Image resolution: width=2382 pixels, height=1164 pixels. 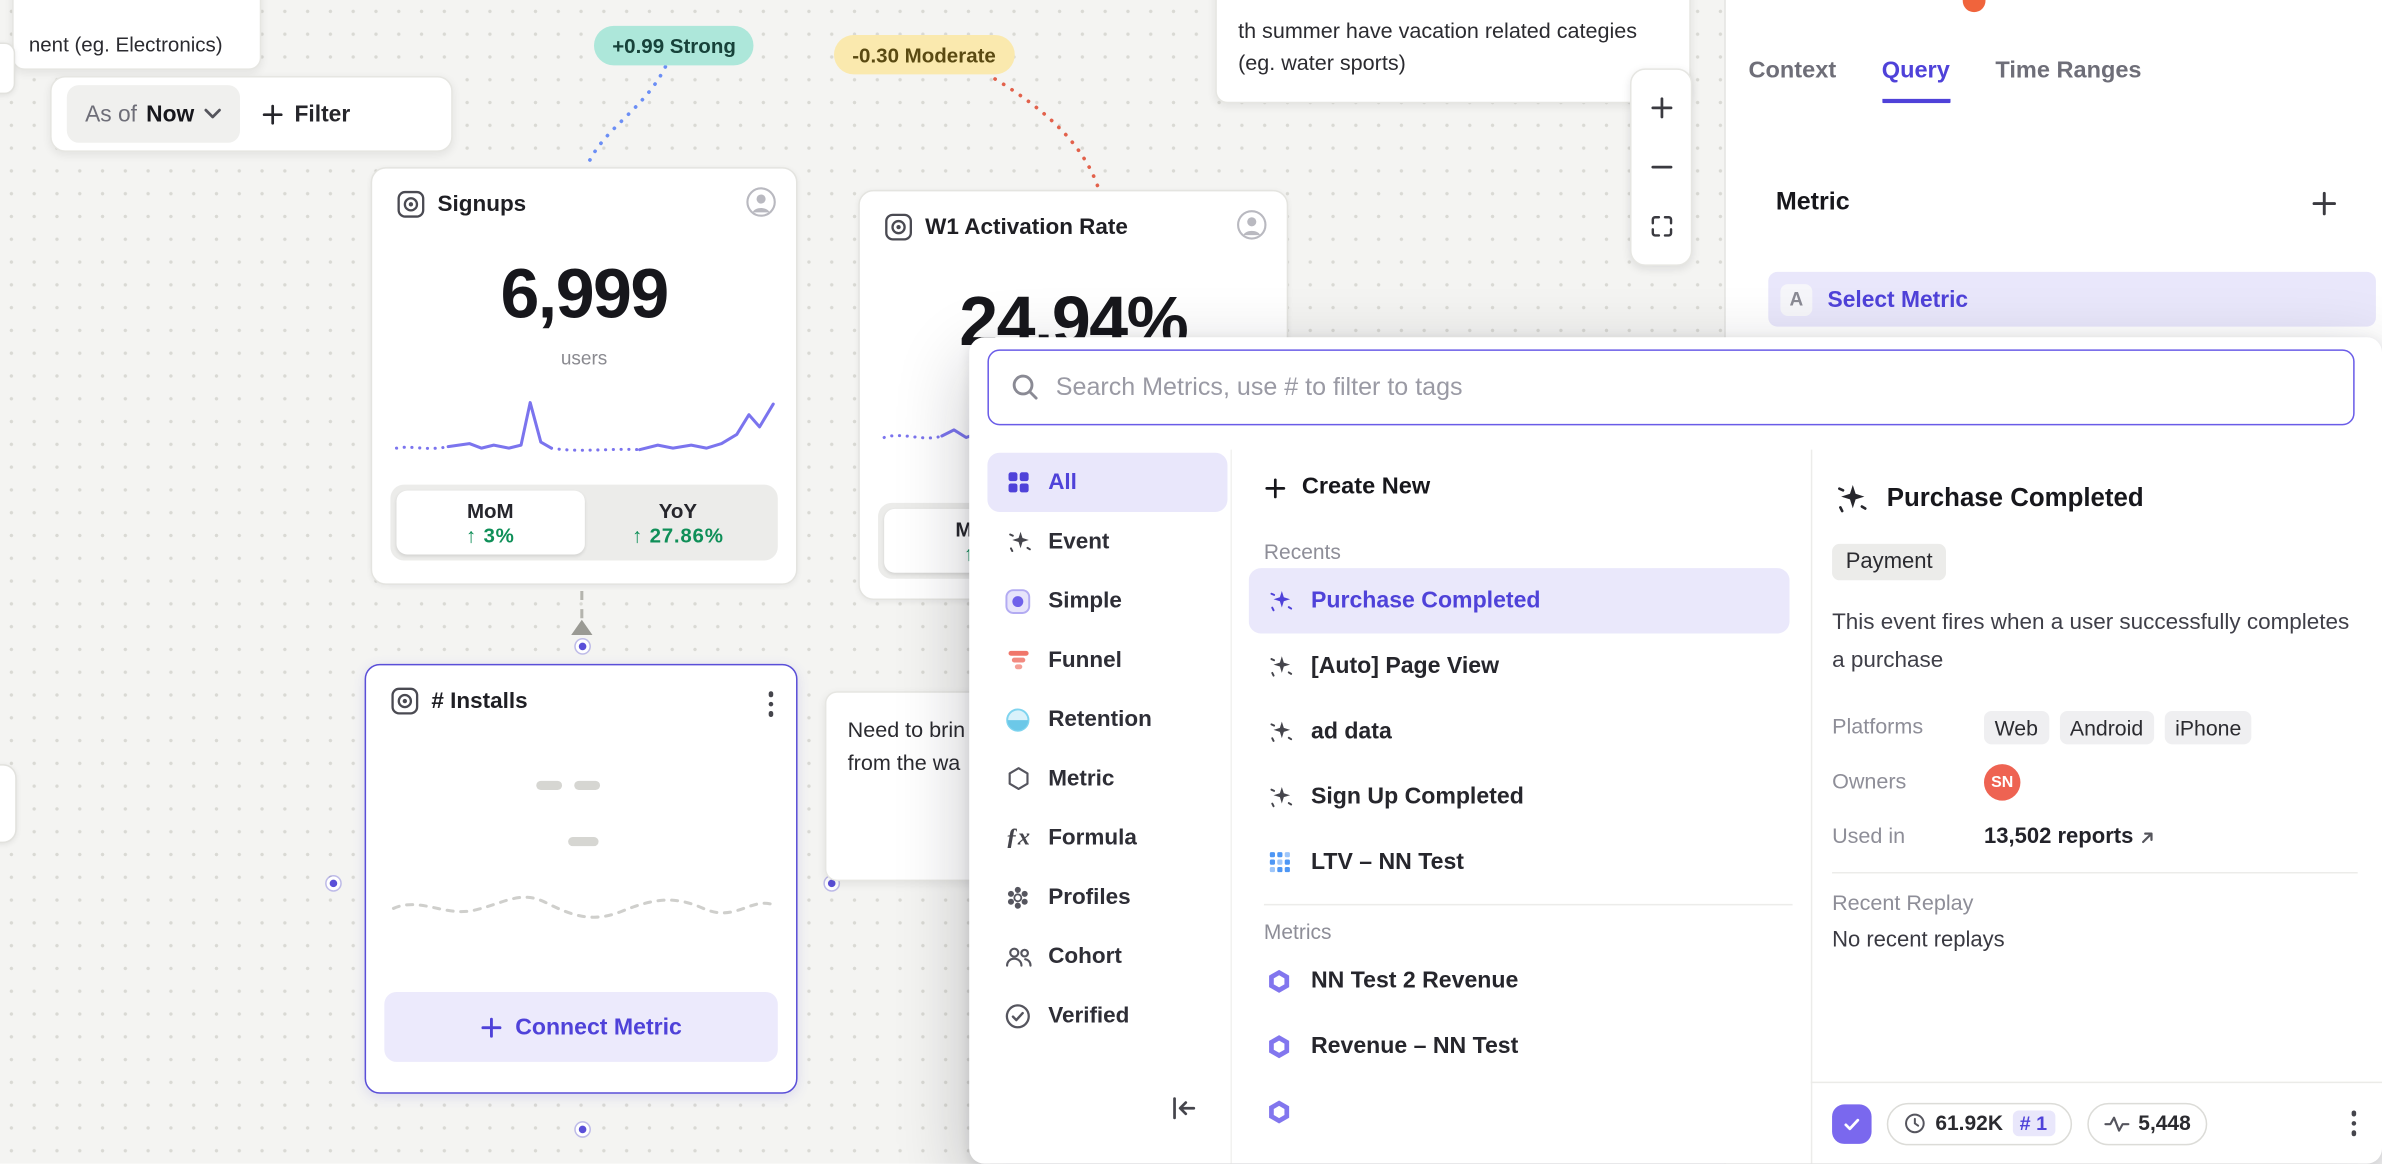 I want to click on hexagon-icon, so click(x=1018, y=778).